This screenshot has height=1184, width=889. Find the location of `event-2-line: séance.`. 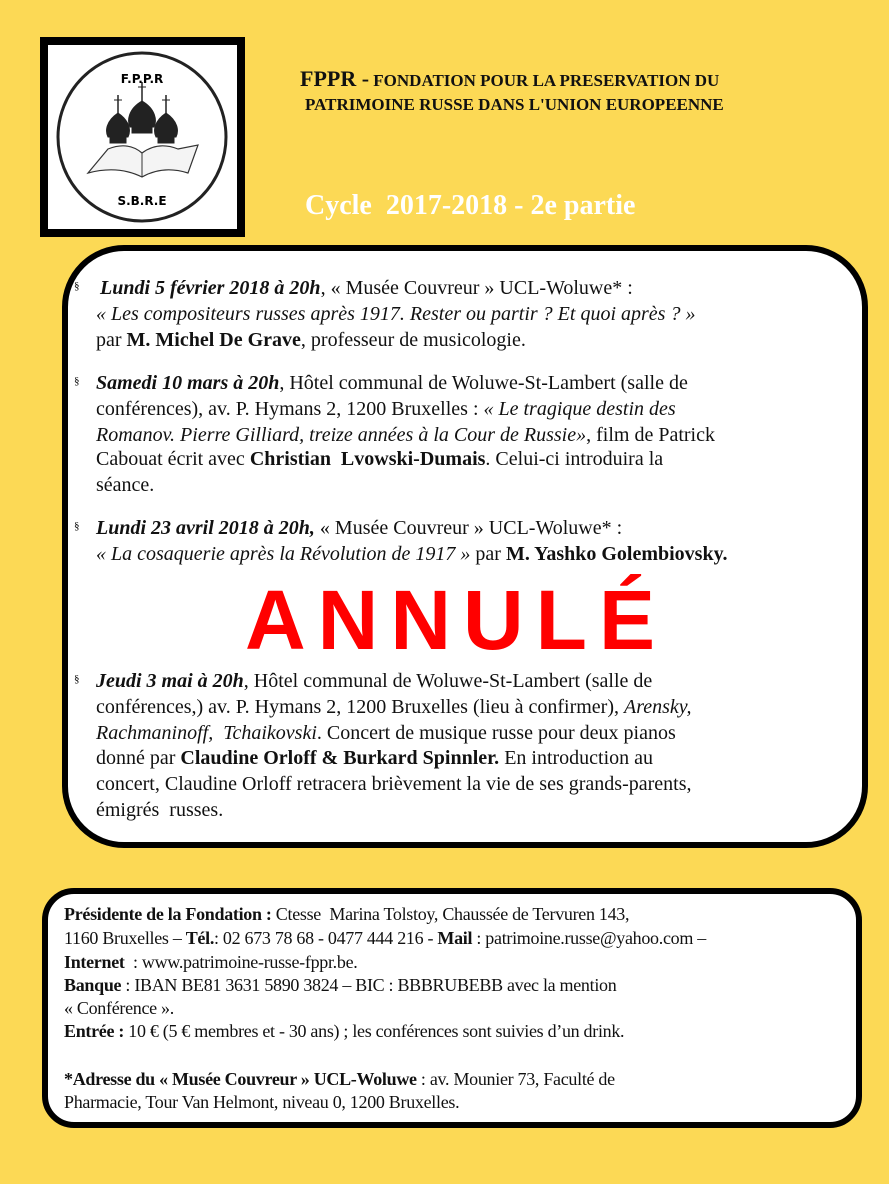

event-2-line: séance. is located at coordinates (125, 485).